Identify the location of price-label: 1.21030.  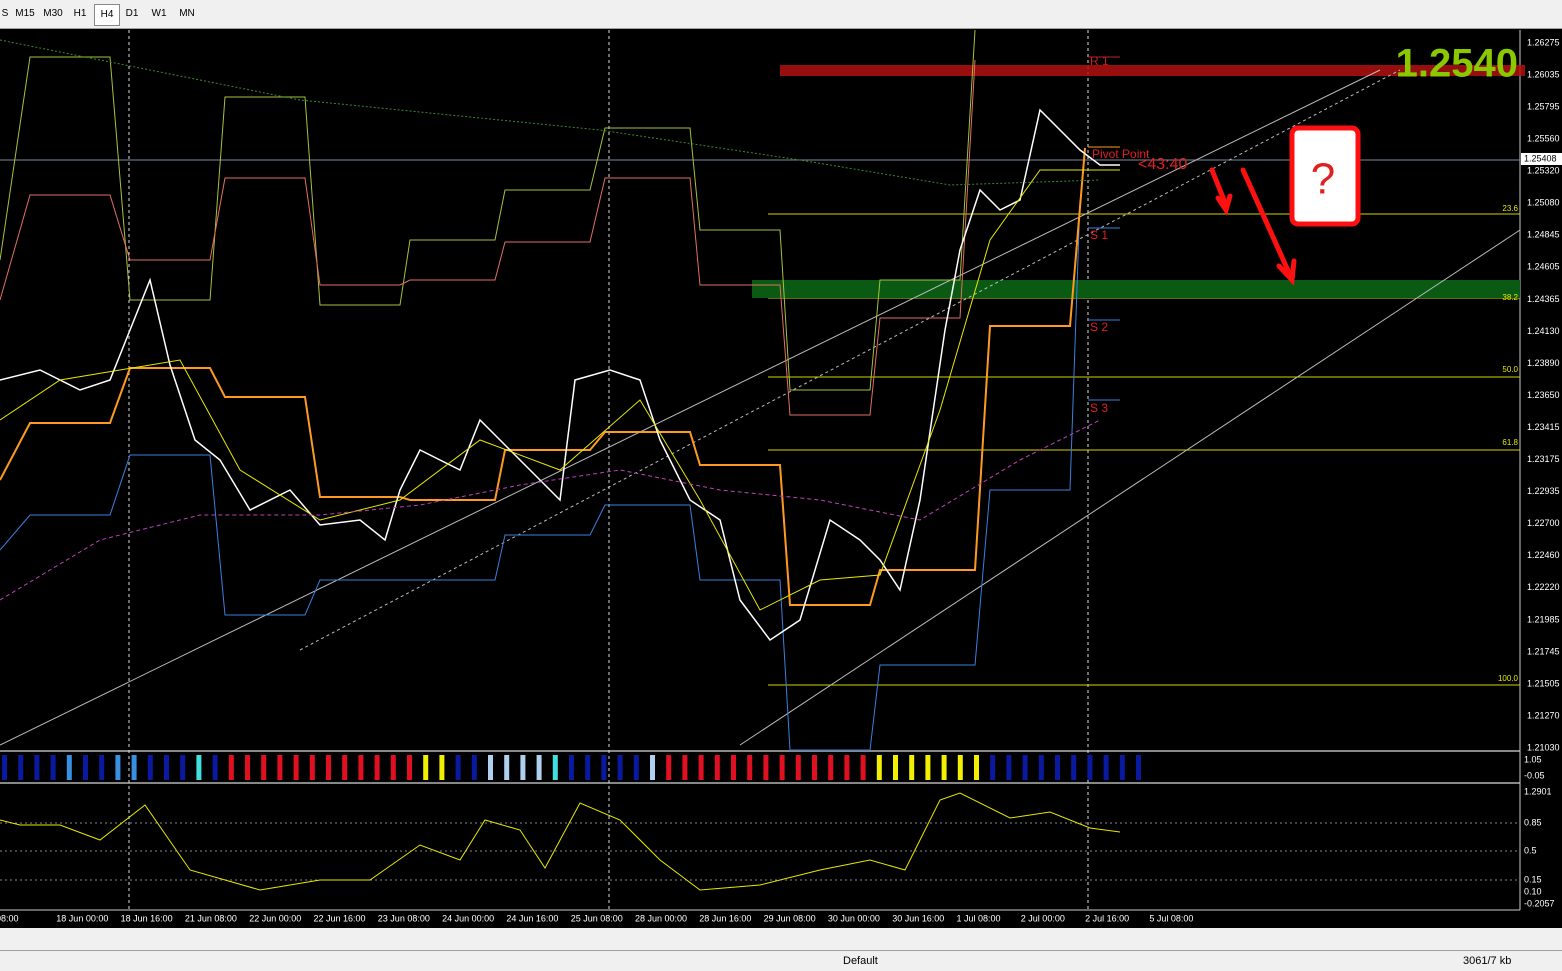
(1543, 747).